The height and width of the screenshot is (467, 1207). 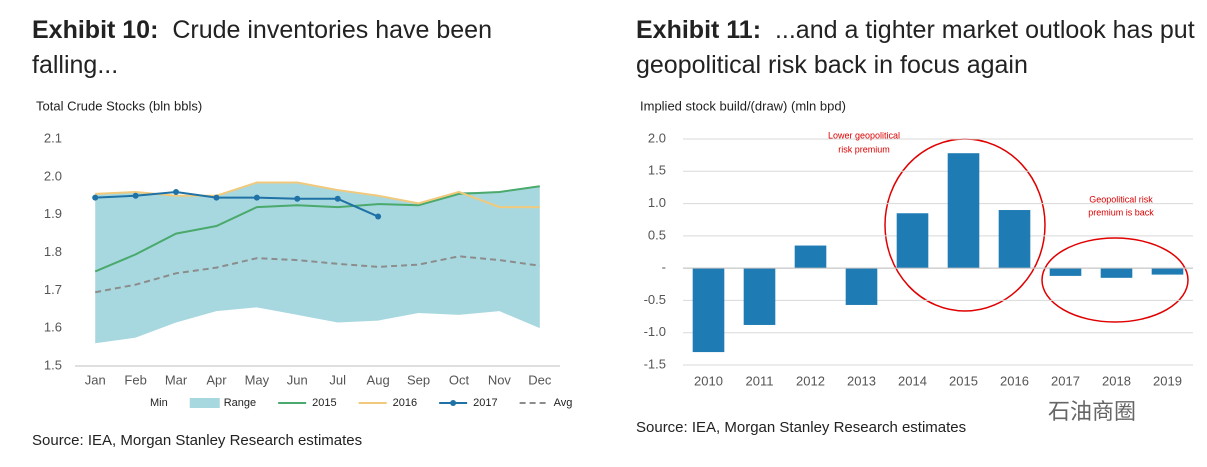 I want to click on x-tick-label: 2013, so click(x=861, y=380).